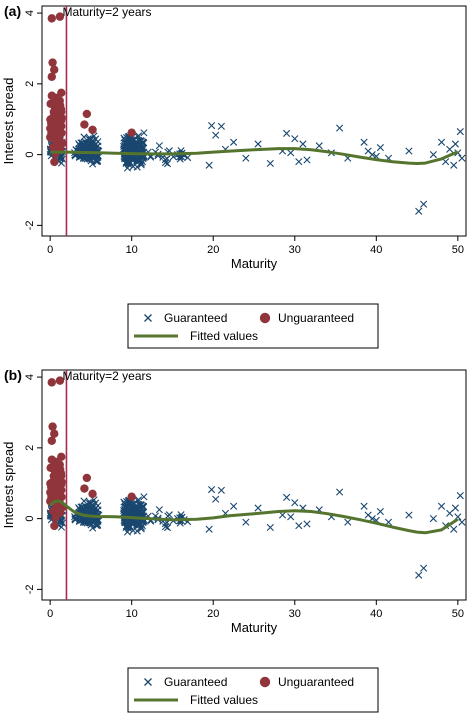  What do you see at coordinates (50, 614) in the screenshot?
I see `x-tick-label: 0` at bounding box center [50, 614].